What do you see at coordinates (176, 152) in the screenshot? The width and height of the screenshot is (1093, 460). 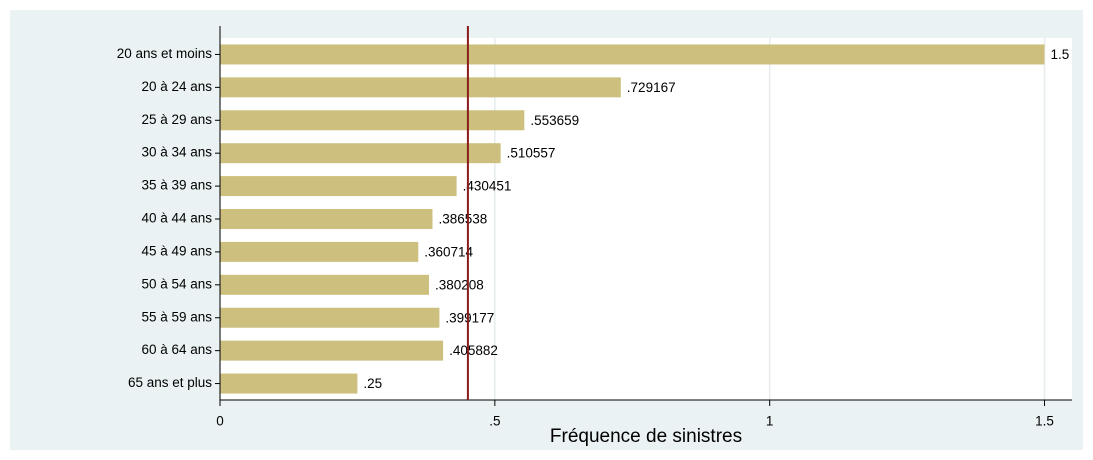 I see `y-tick-label: 30 à 34 ans` at bounding box center [176, 152].